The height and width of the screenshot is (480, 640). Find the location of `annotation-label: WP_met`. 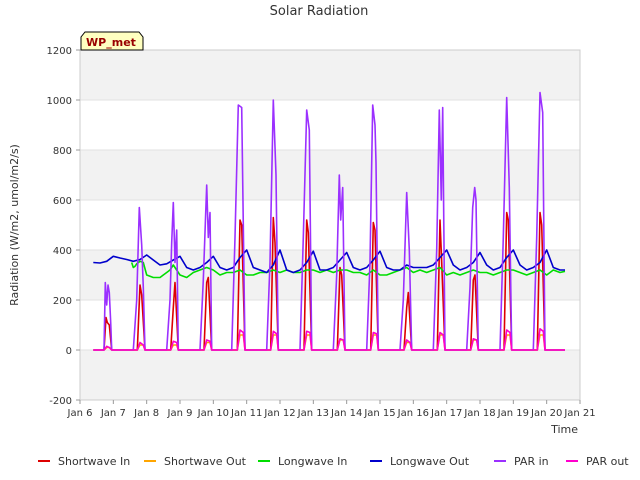

annotation-label: WP_met is located at coordinates (111, 42).